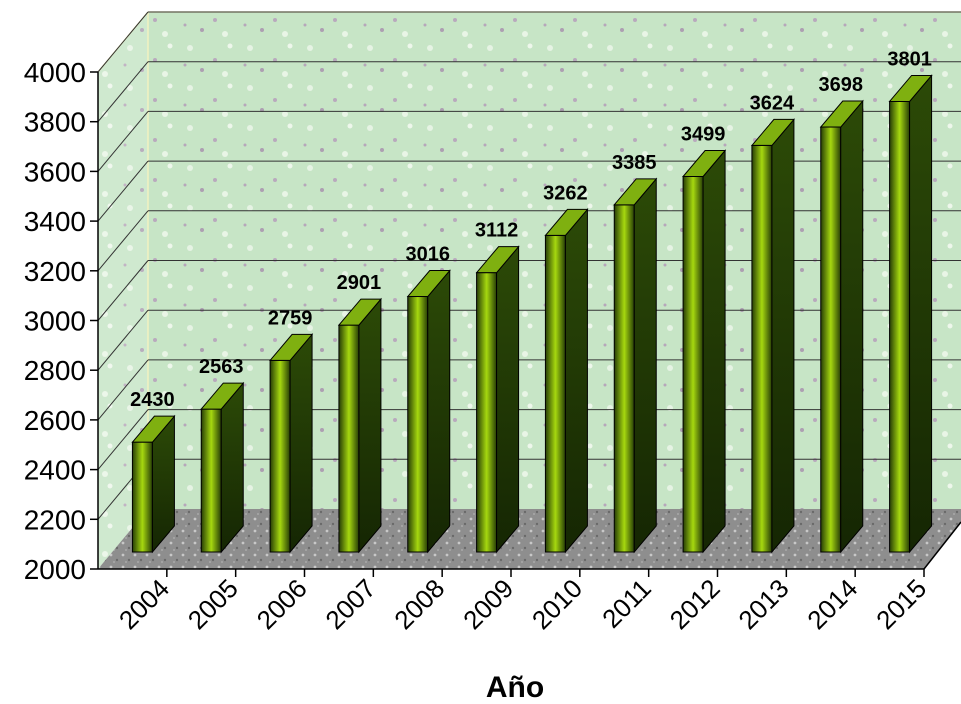 The width and height of the screenshot is (961, 704). Describe the element at coordinates (290, 318) in the screenshot. I see `data-label: 2759` at that location.